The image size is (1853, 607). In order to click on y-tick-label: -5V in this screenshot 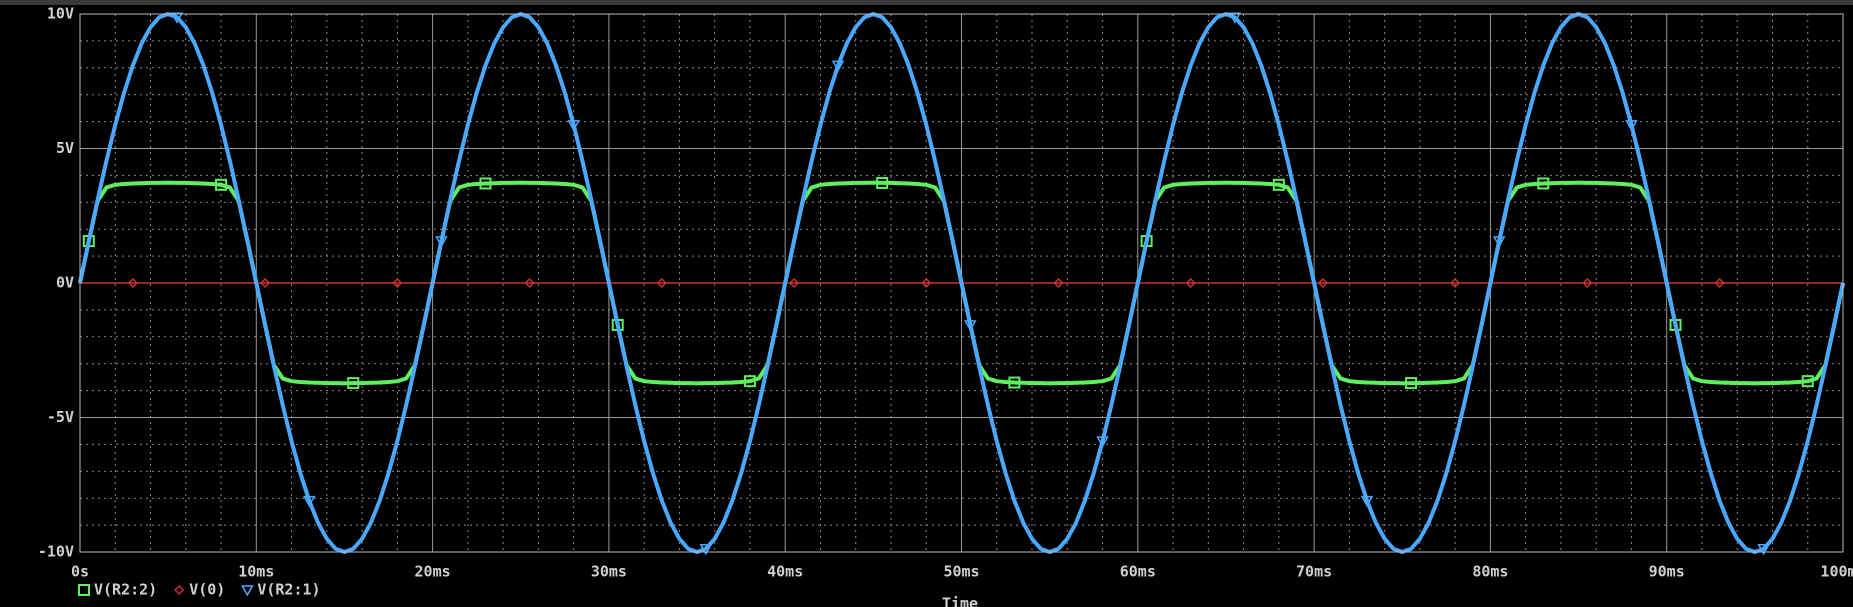, I will do `click(60, 417)`.